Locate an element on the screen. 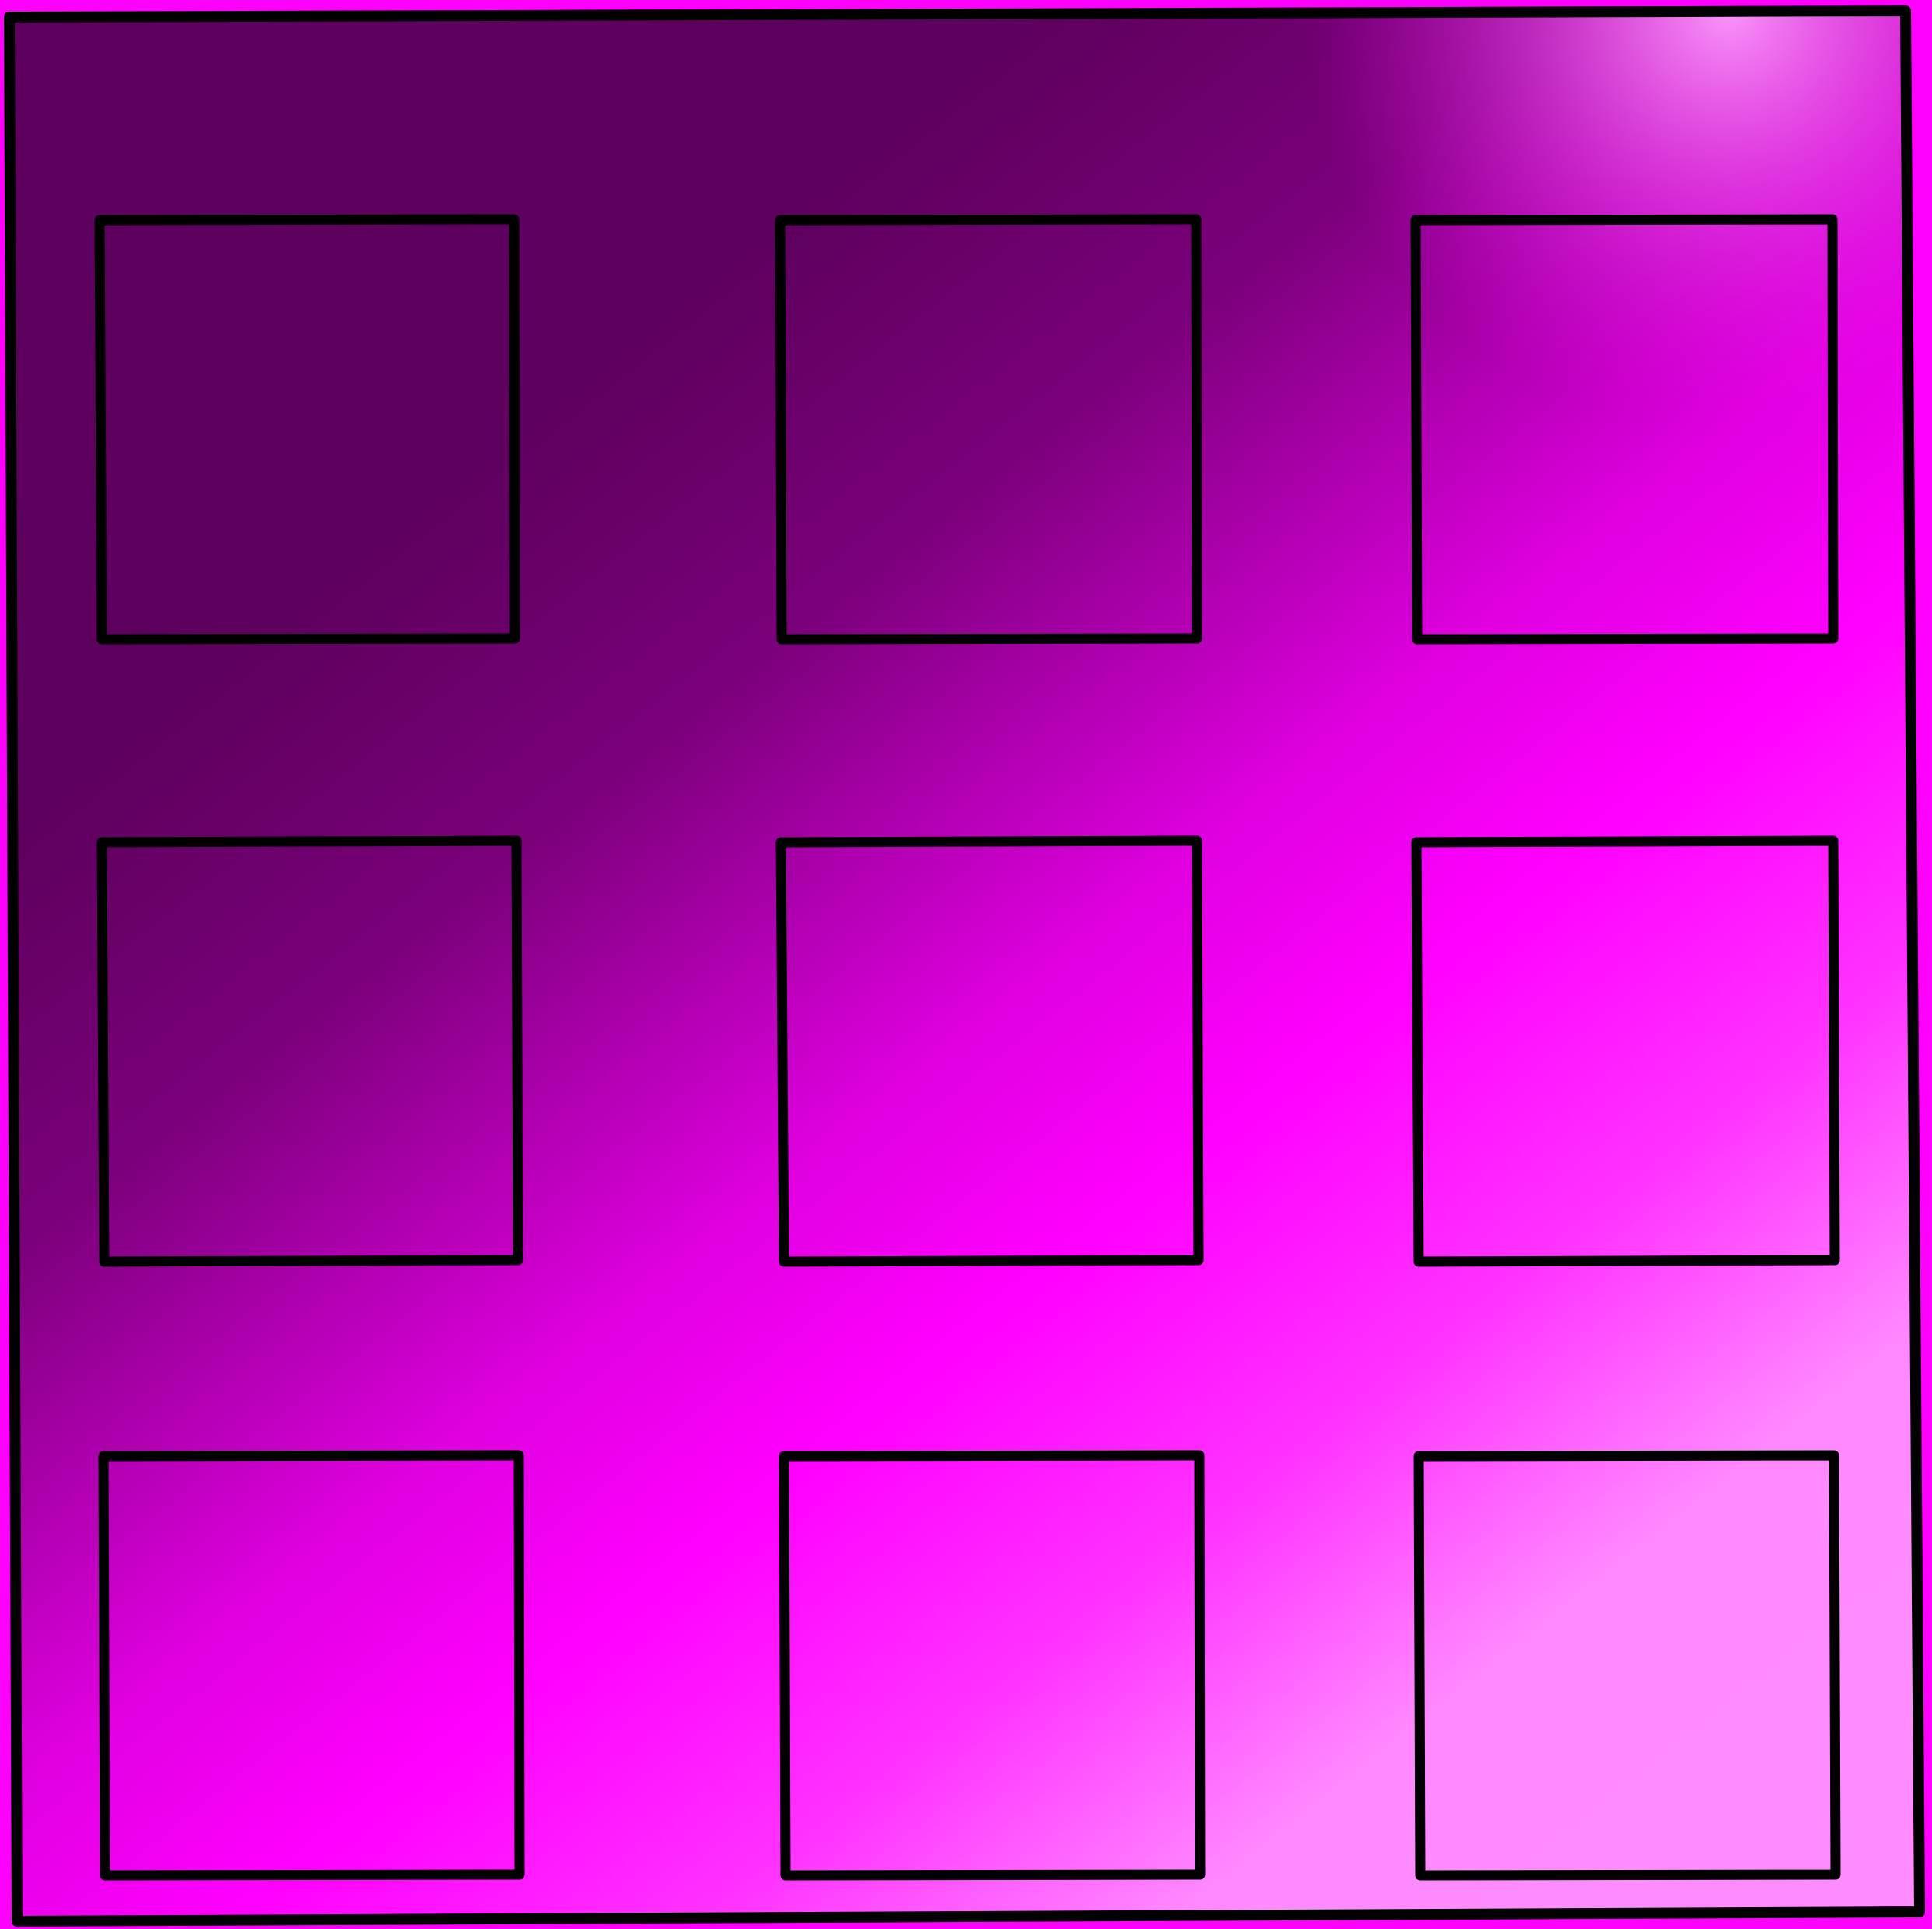 This screenshot has height=1929, width=1932. grid-square-r1-c3 is located at coordinates (1625, 430).